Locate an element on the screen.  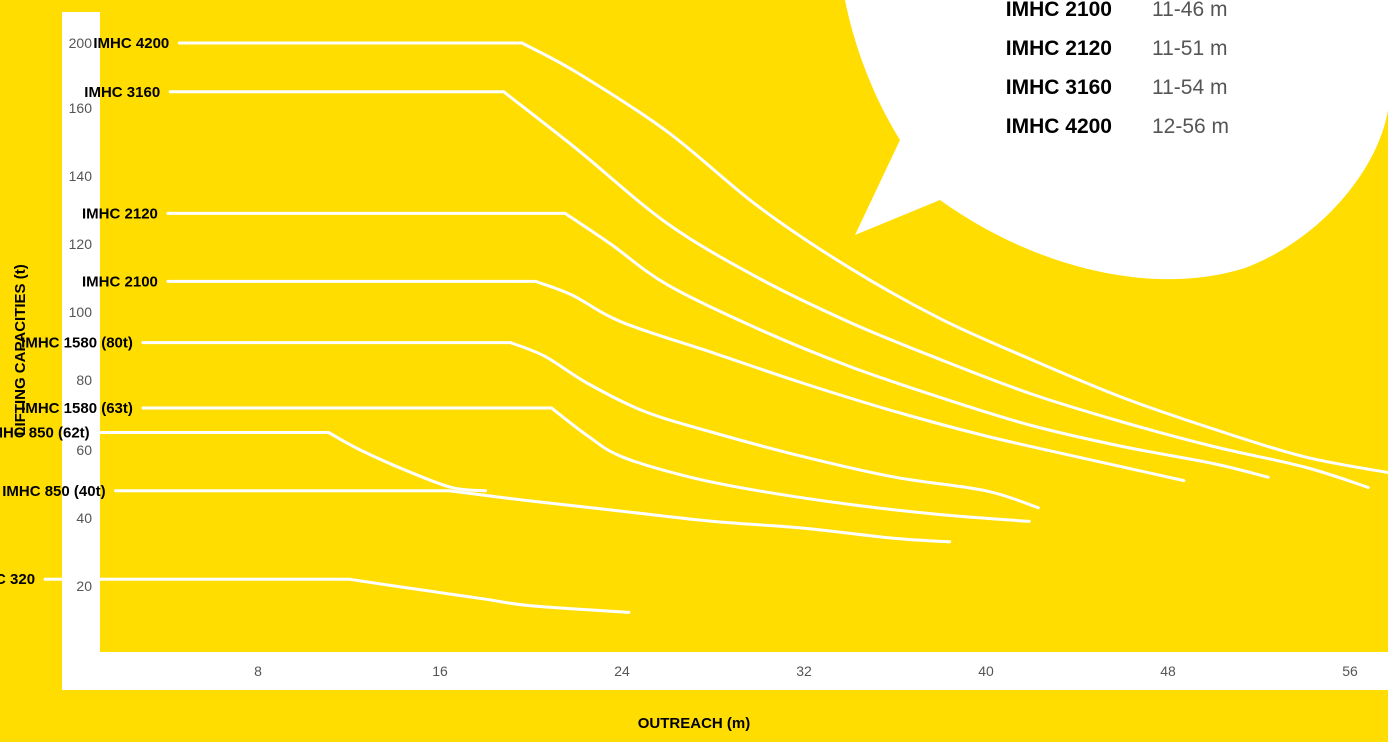
bubble-range-imhc-4200: 12-56 m is located at coordinates (1190, 126).